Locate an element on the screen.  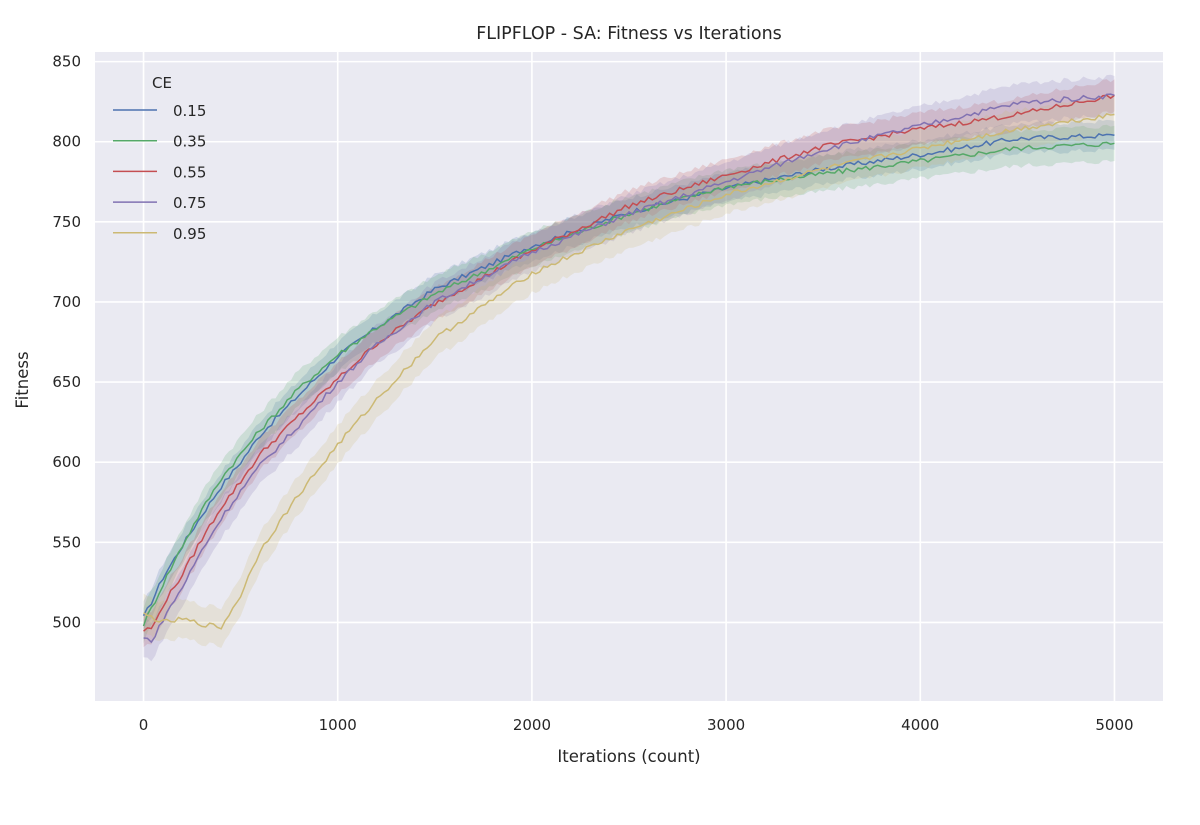
y-tick-label: 600 is located at coordinates (66, 462).